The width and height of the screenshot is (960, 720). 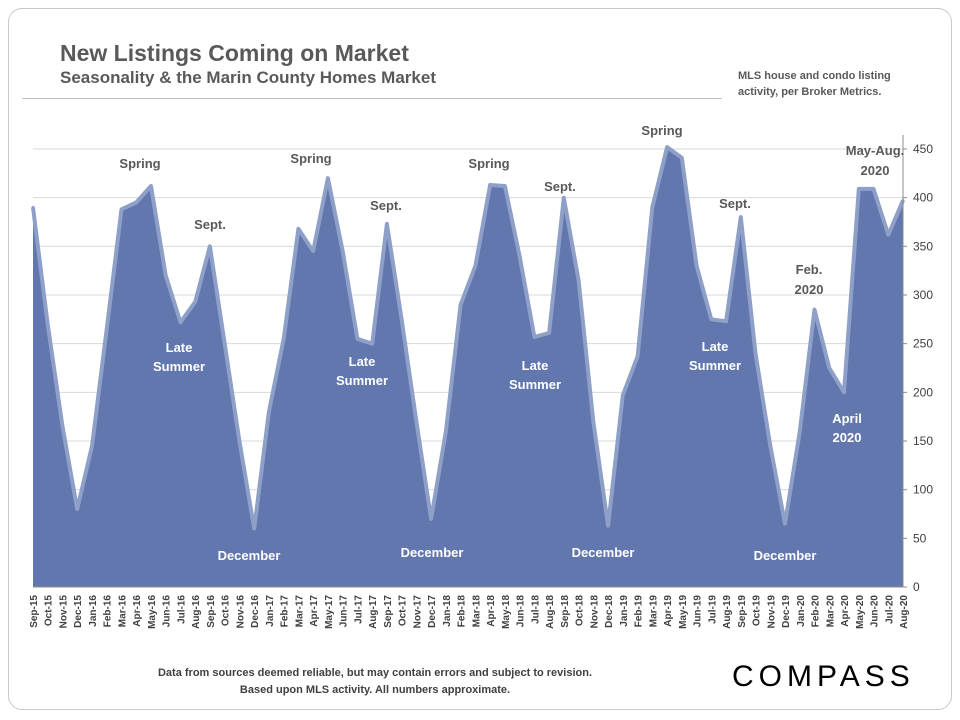 I want to click on x-tick-label: Feb-16, so click(x=108, y=611).